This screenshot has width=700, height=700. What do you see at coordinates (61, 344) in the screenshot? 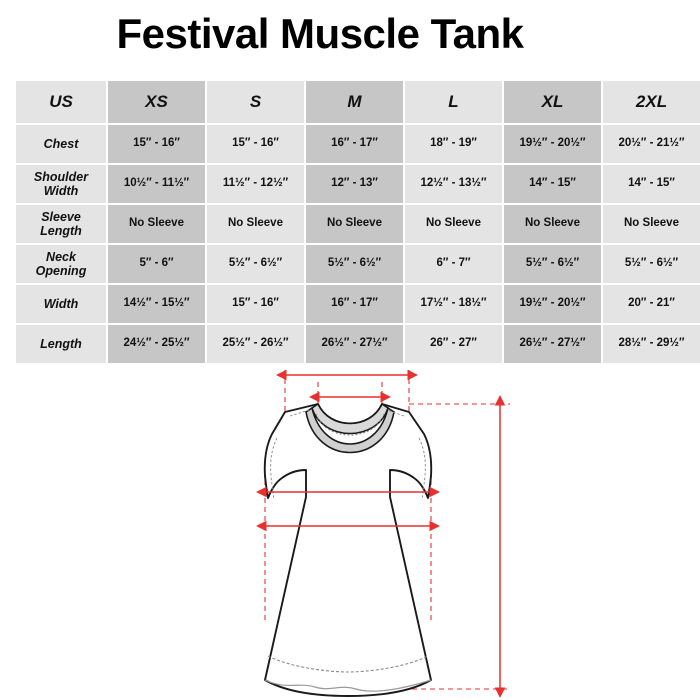
I see `row-label-length: Length` at bounding box center [61, 344].